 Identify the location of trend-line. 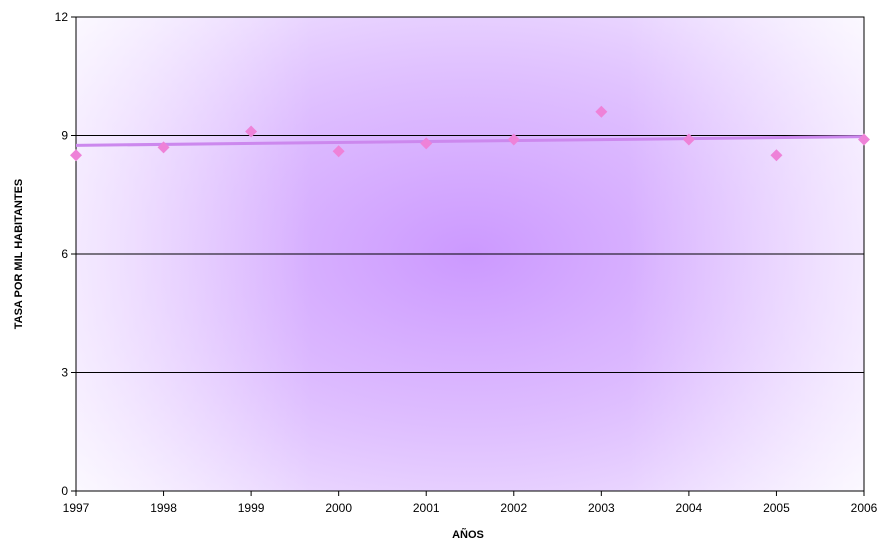
(470, 141).